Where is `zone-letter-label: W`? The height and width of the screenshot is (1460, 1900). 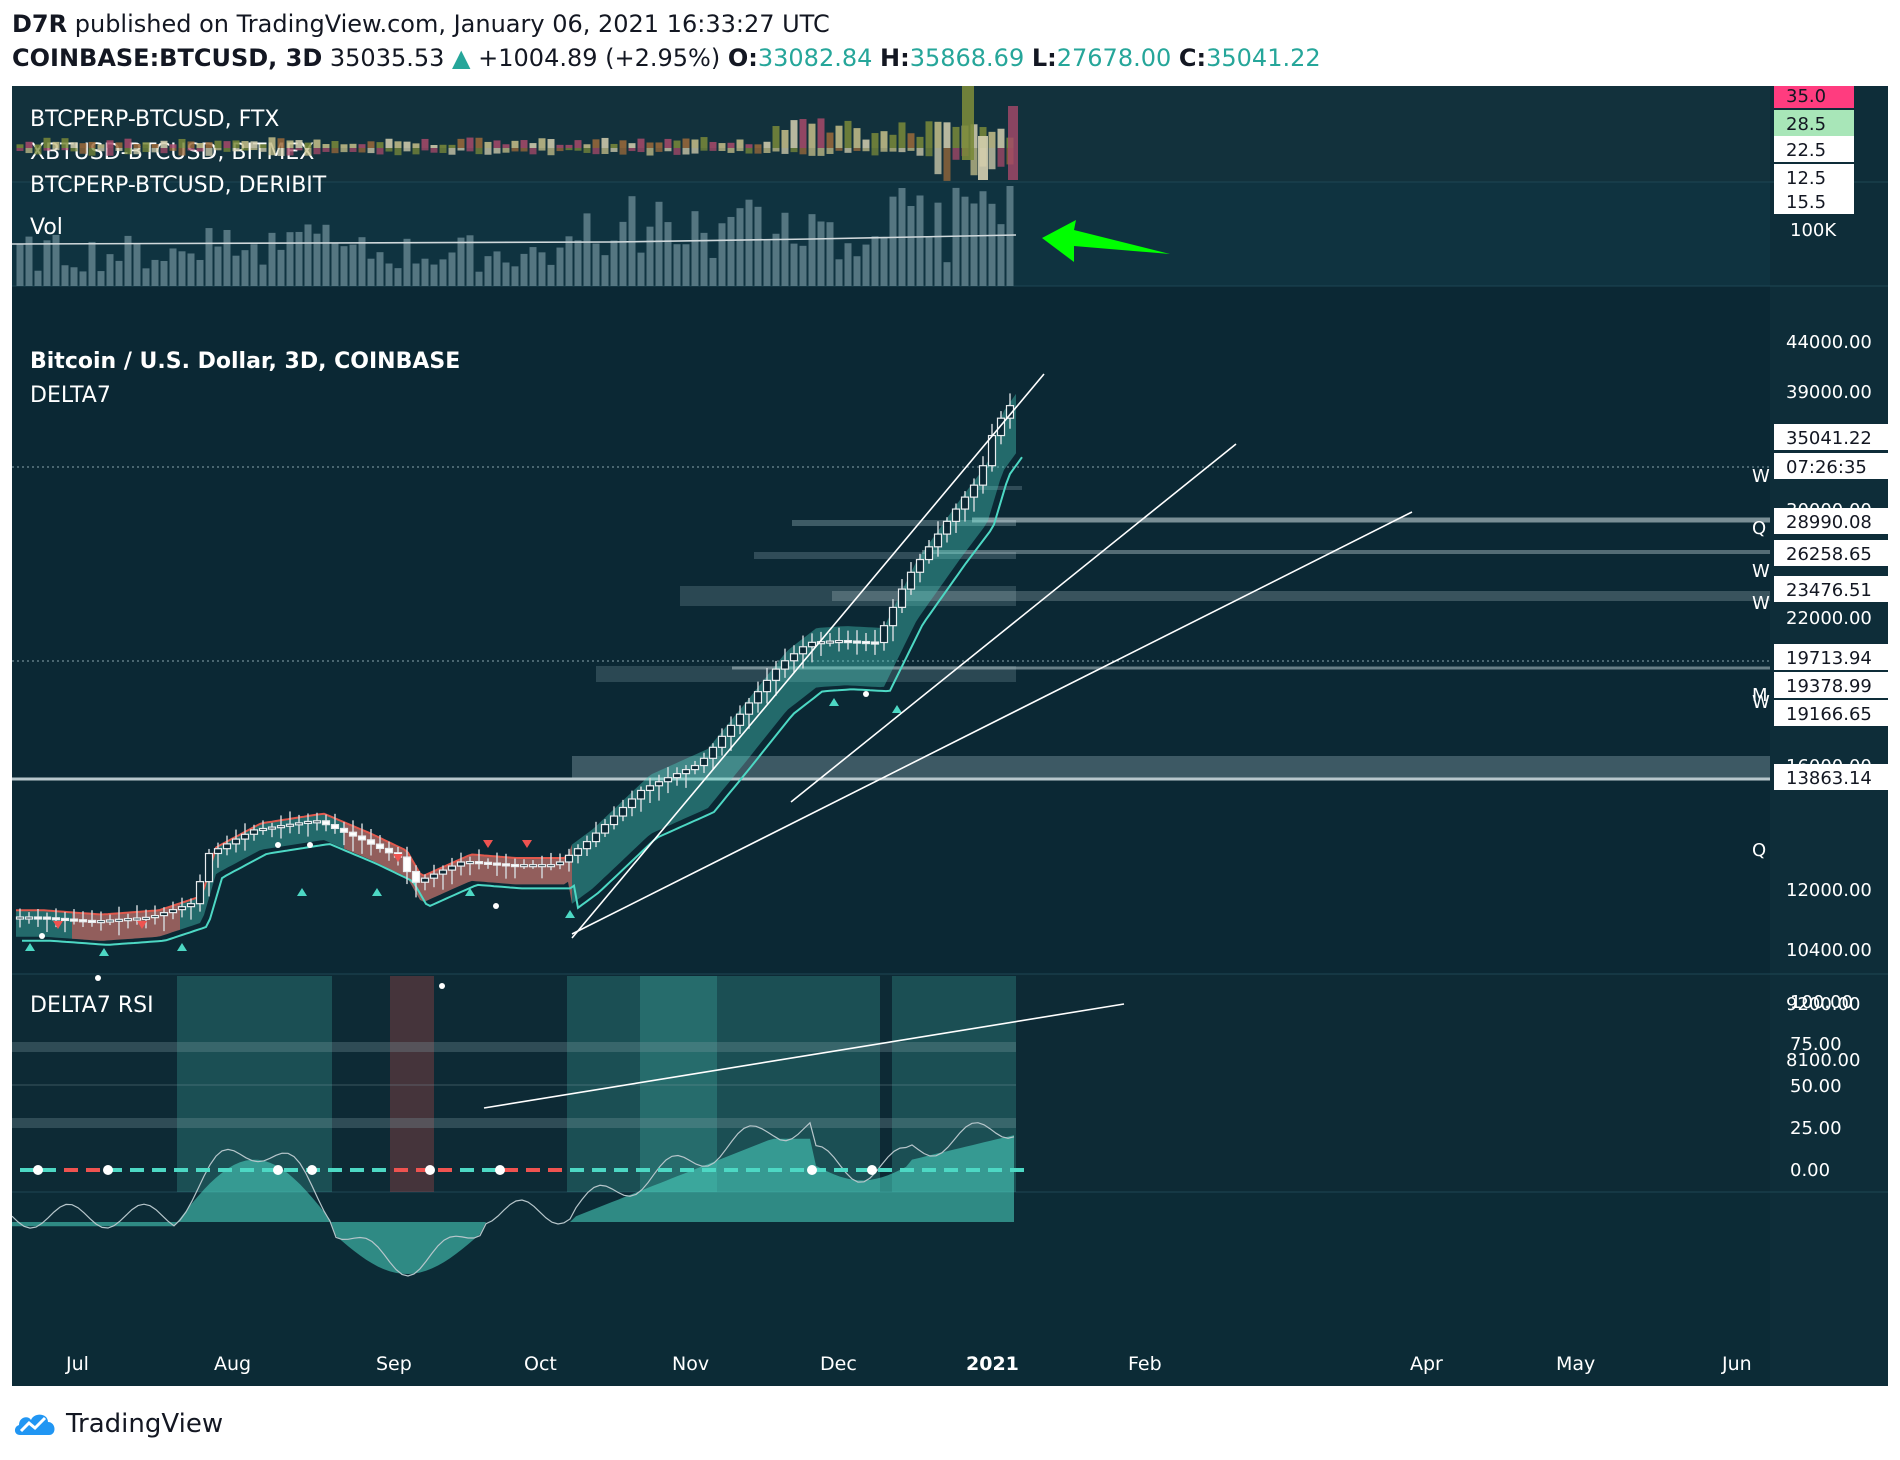
zone-letter-label: W is located at coordinates (1761, 702).